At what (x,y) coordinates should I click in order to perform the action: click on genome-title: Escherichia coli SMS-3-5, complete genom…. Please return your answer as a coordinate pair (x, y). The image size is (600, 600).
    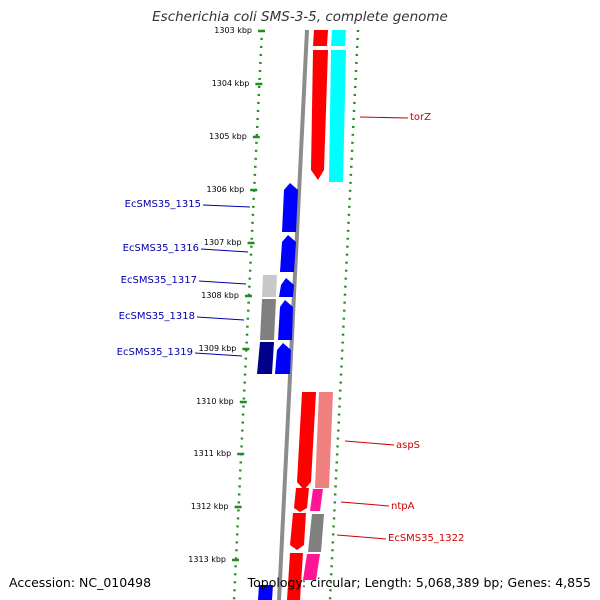
    Looking at the image, I should click on (300, 17).